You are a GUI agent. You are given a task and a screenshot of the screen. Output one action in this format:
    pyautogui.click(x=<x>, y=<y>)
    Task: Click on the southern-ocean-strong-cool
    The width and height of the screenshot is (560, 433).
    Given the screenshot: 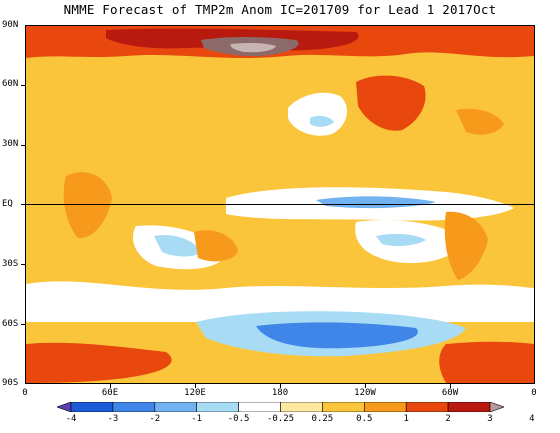 What is the action you would take?
    pyautogui.click(x=337, y=335)
    